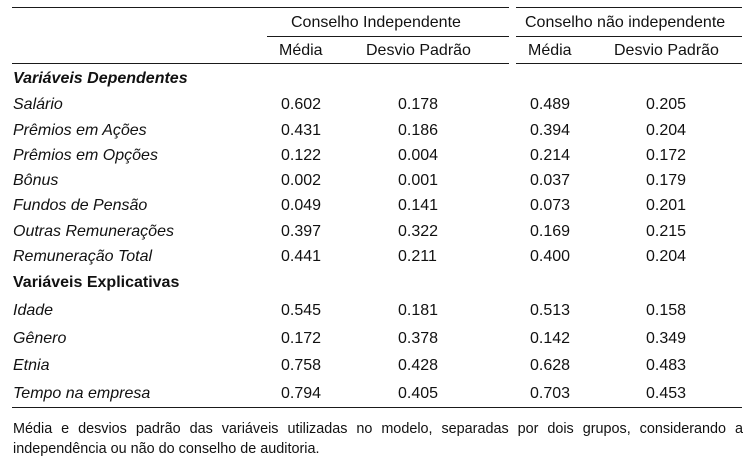  What do you see at coordinates (418, 310) in the screenshot?
I see `cell-value: 0.181` at bounding box center [418, 310].